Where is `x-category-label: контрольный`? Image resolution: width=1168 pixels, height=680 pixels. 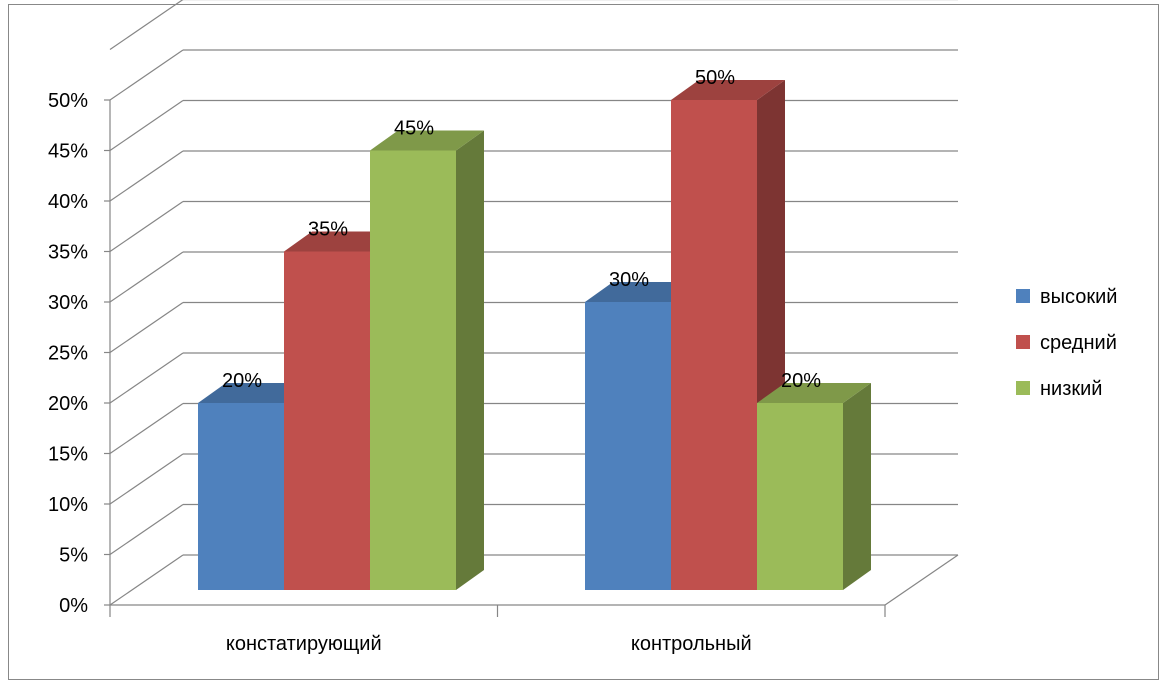 x-category-label: контрольный is located at coordinates (691, 644).